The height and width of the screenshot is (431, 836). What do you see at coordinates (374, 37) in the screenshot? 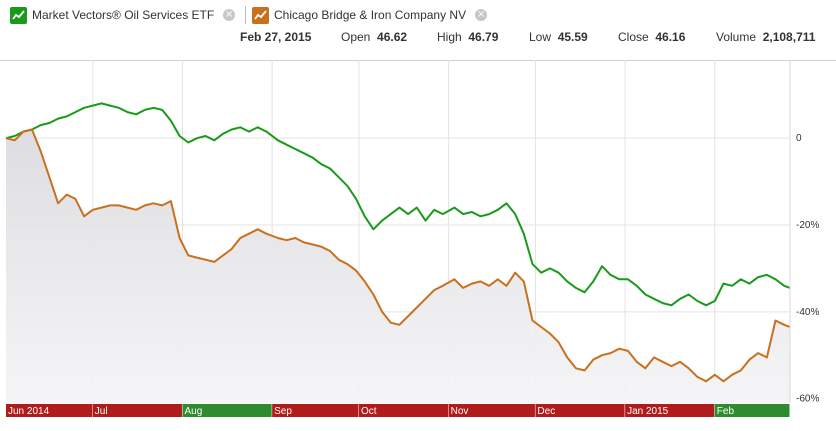
I see `quote-open: Open 46.62` at bounding box center [374, 37].